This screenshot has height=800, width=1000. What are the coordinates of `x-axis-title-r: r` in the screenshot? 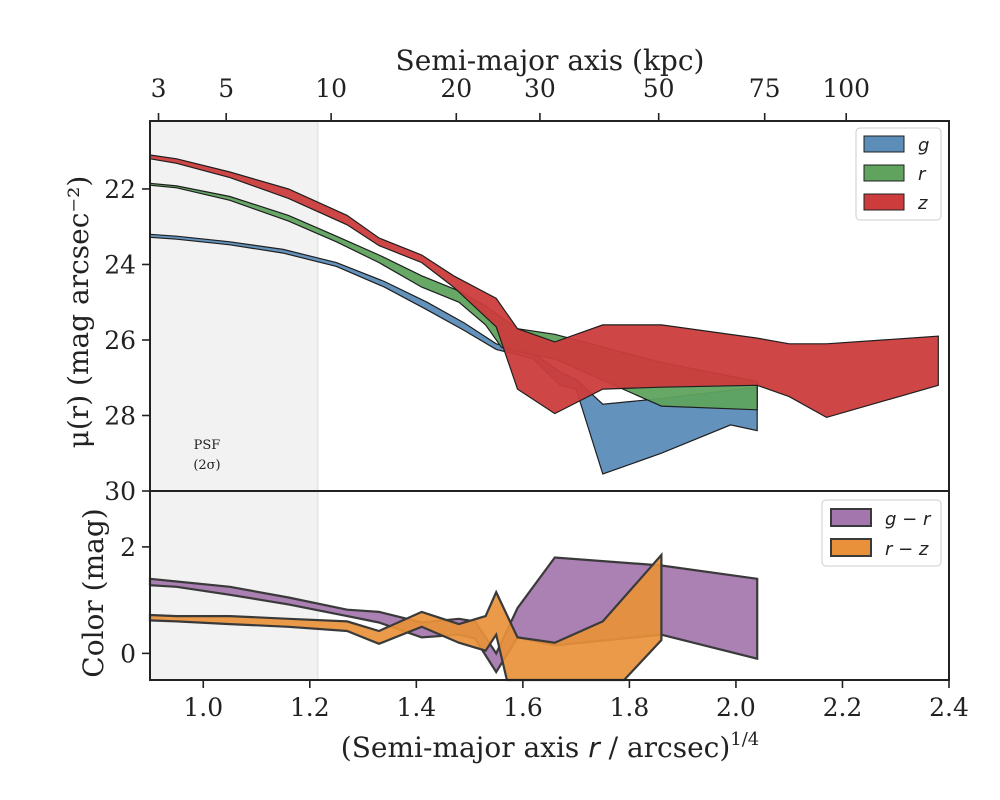 It's located at (594, 747).